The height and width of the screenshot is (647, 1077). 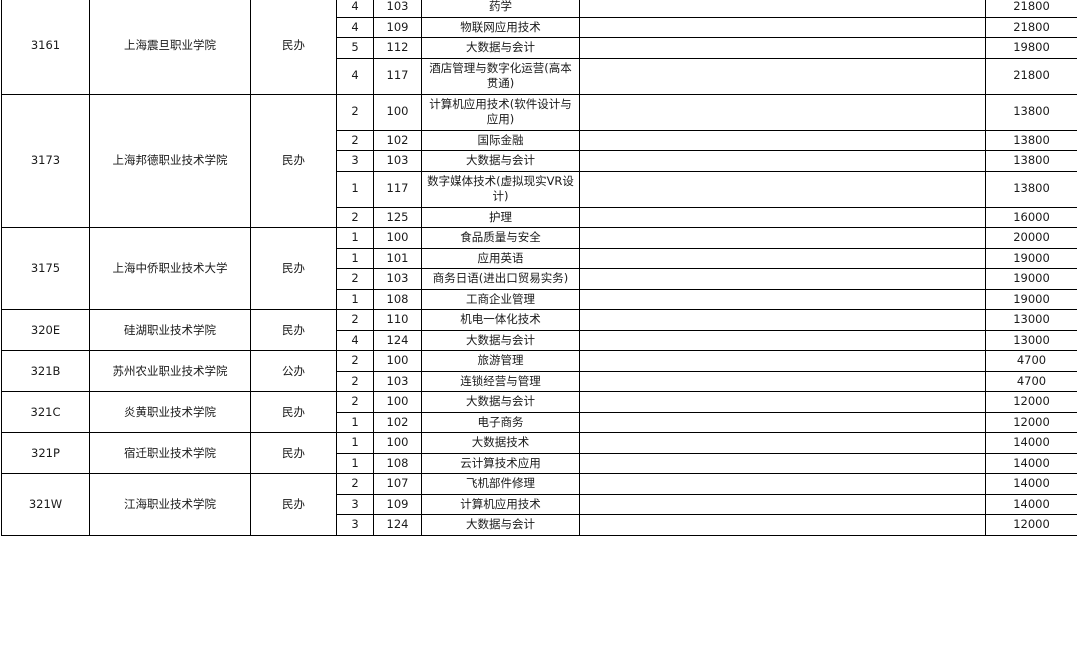 What do you see at coordinates (500, 9) in the screenshot?
I see `major-name-cell: 药学` at bounding box center [500, 9].